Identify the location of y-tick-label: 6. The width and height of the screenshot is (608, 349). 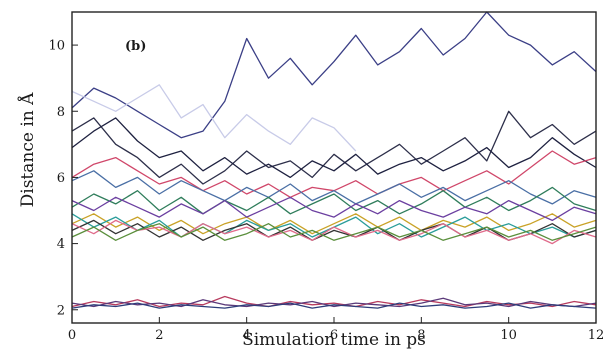
(61, 178).